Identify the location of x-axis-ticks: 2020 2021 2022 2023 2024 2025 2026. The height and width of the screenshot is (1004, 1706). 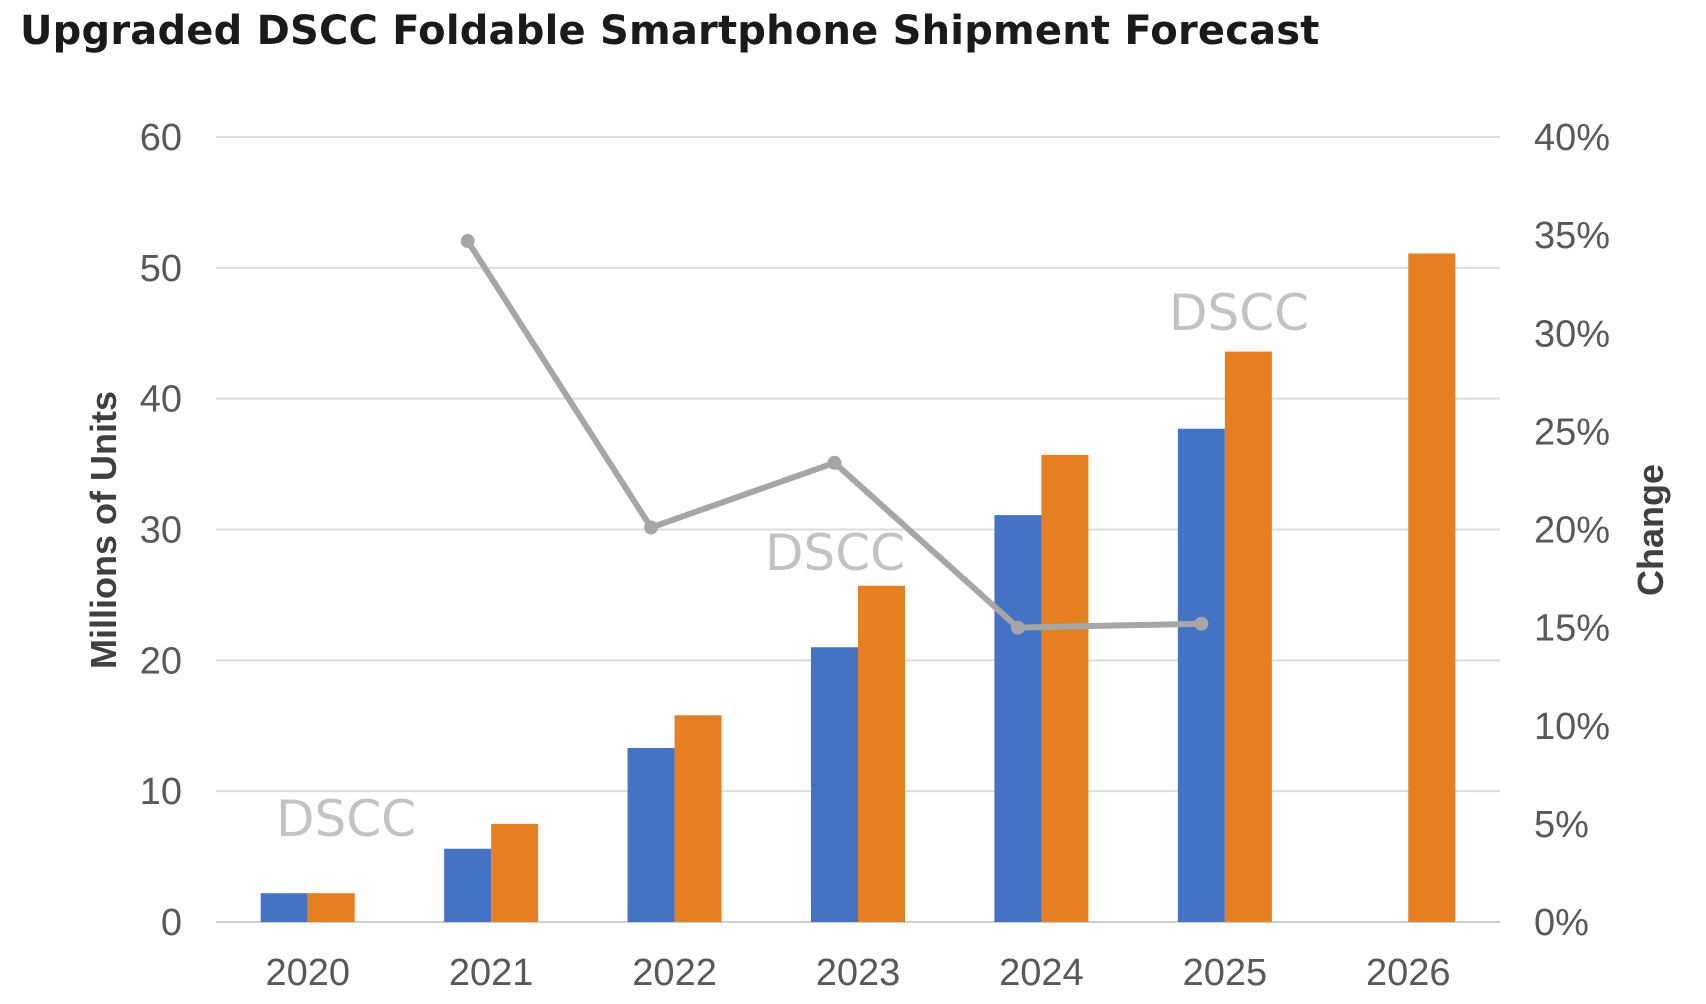
(857, 973).